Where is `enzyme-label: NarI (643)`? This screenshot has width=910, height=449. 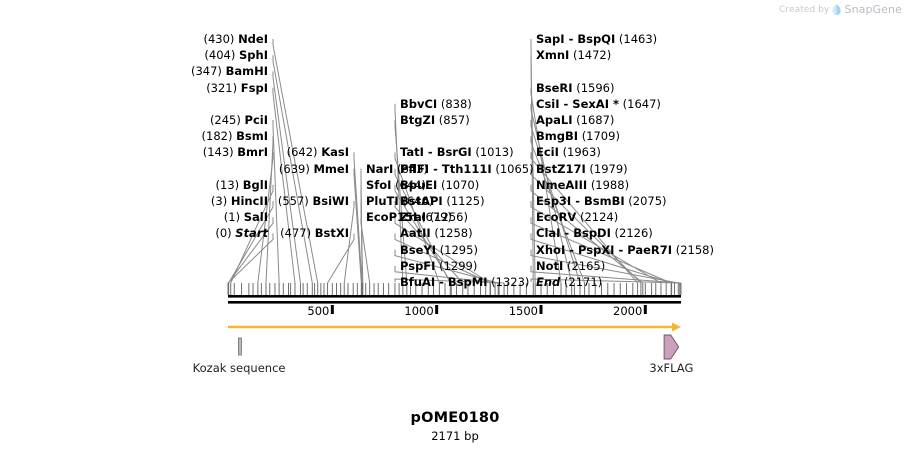 enzyme-label: NarI (643) is located at coordinates (397, 169).